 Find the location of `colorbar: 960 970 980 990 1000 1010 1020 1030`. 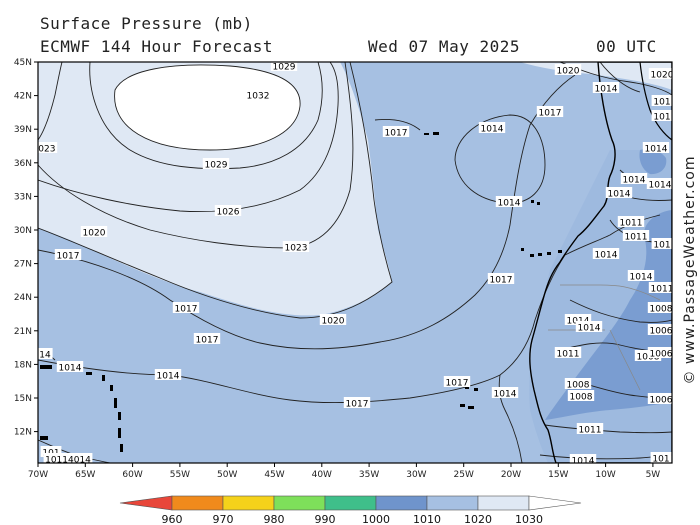

colorbar: 960 970 980 990 1000 1010 1020 1030 is located at coordinates (350, 510).